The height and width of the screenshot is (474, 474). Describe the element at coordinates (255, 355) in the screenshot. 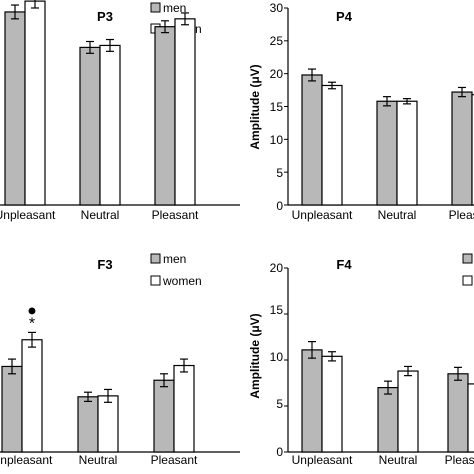

I see `panel-f4-ylabel: Amplitude (μV)` at that location.